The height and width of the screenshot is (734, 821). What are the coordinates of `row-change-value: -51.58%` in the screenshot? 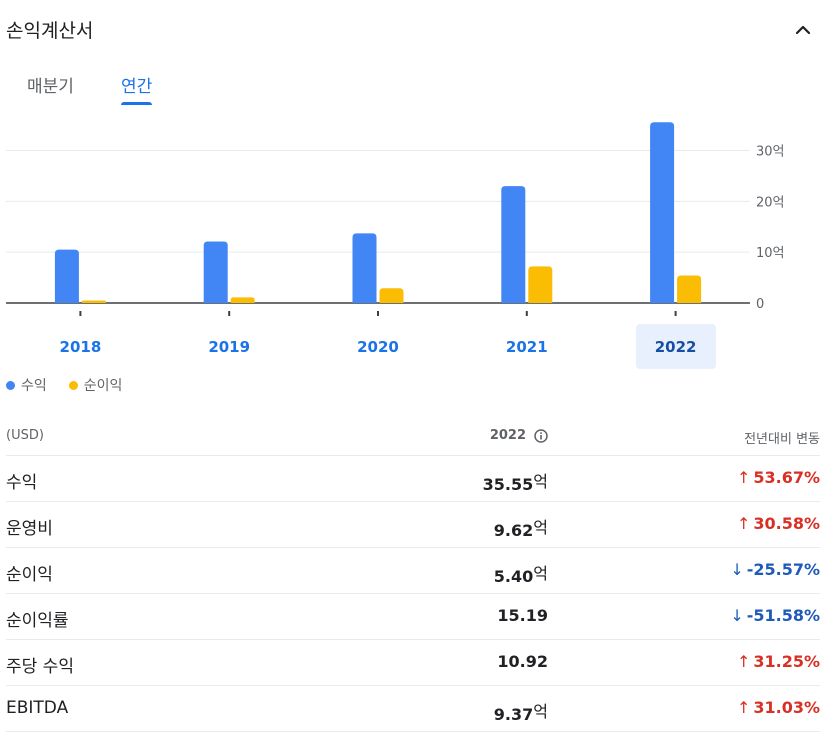 It's located at (783, 615).